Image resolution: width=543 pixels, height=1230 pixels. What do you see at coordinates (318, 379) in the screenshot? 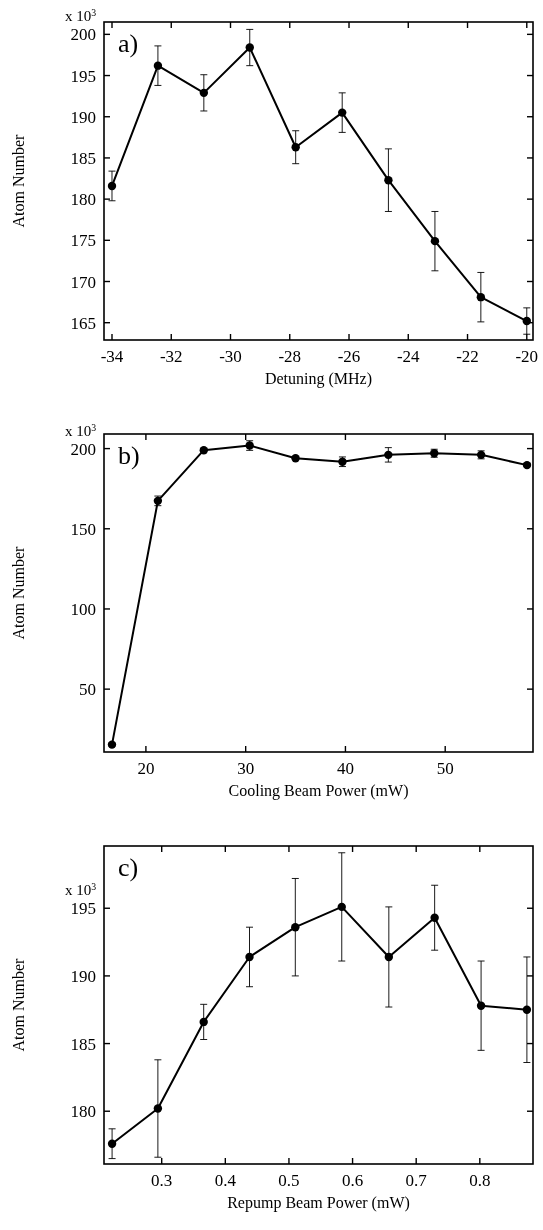
I see `x-axis-title: Detuning (MHz)` at bounding box center [318, 379].